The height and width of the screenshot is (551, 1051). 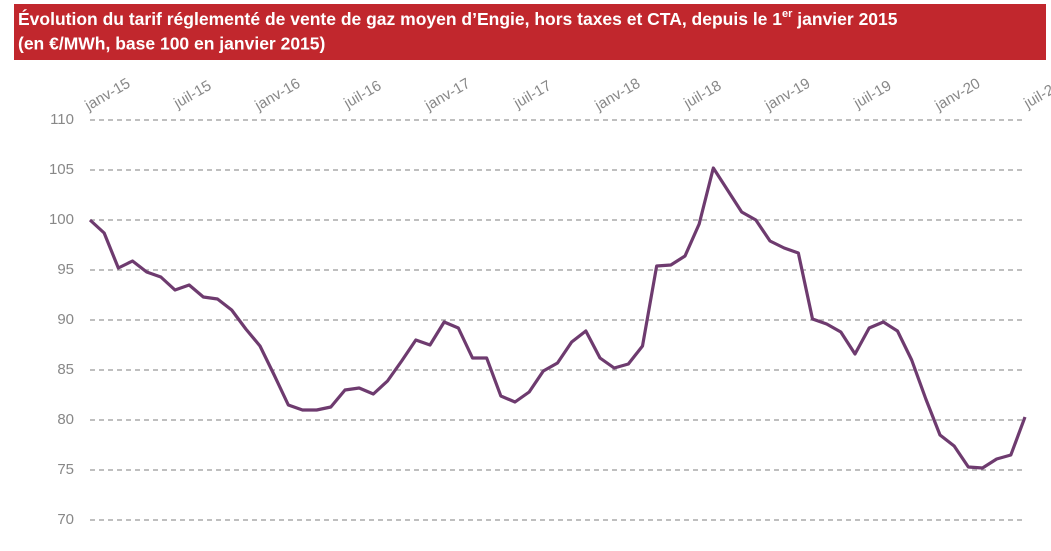 What do you see at coordinates (1035, 94) in the screenshot?
I see `x-tick-label: juil-20` at bounding box center [1035, 94].